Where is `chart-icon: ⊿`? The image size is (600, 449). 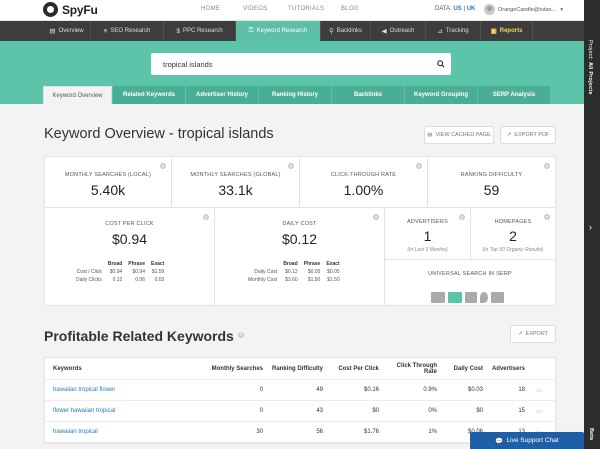
chart-icon: ⊿ is located at coordinates (440, 31).